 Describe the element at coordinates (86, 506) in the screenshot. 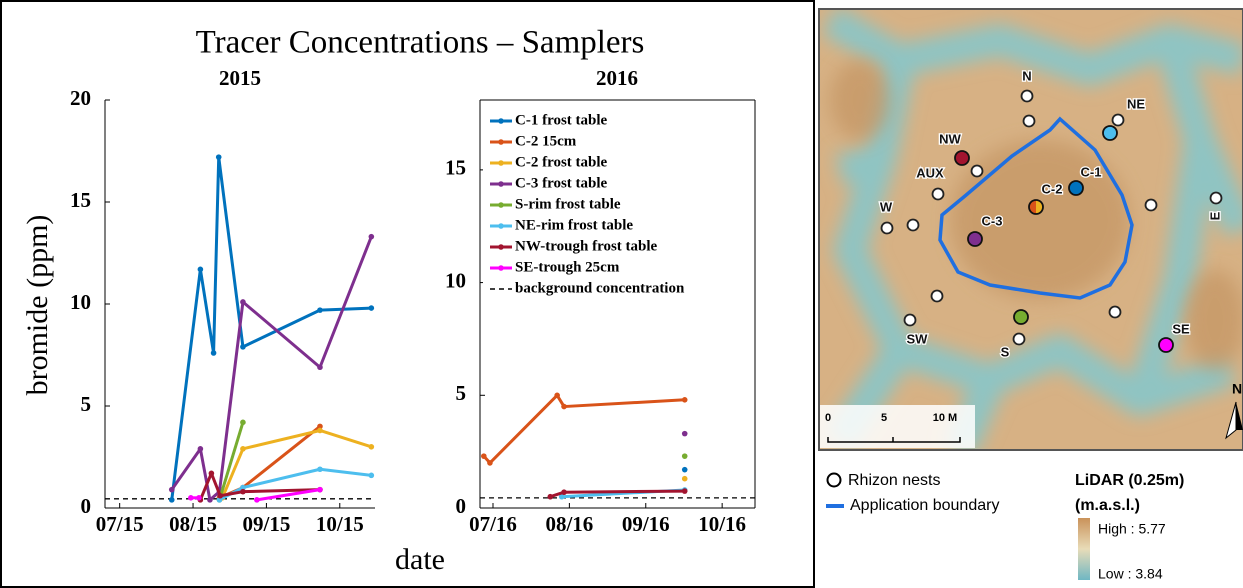

I see `y-tick-label: 0` at that location.